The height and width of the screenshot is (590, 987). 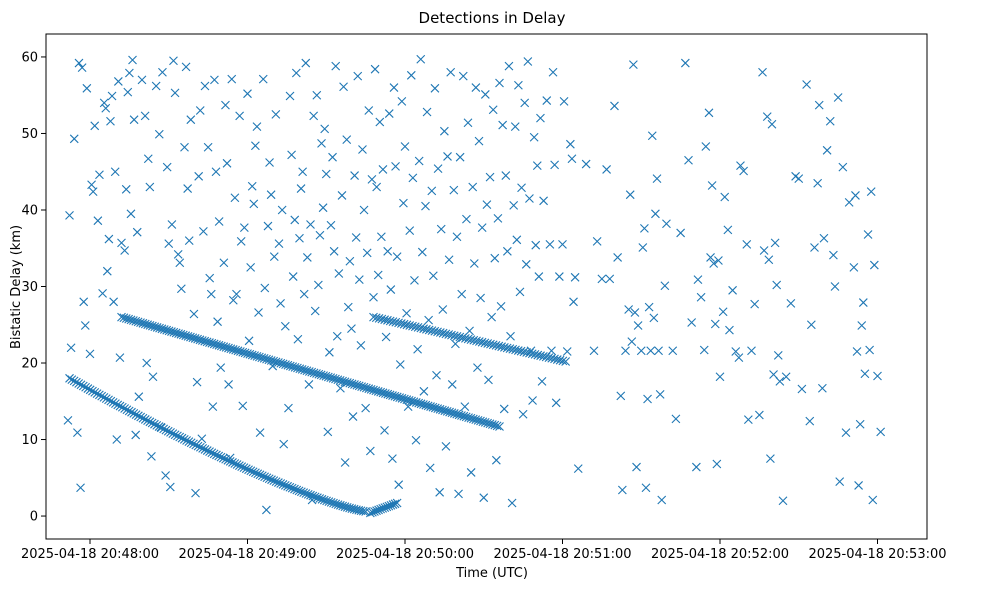 I want to click on x-axis-label: Time (UTC), so click(x=491, y=573).